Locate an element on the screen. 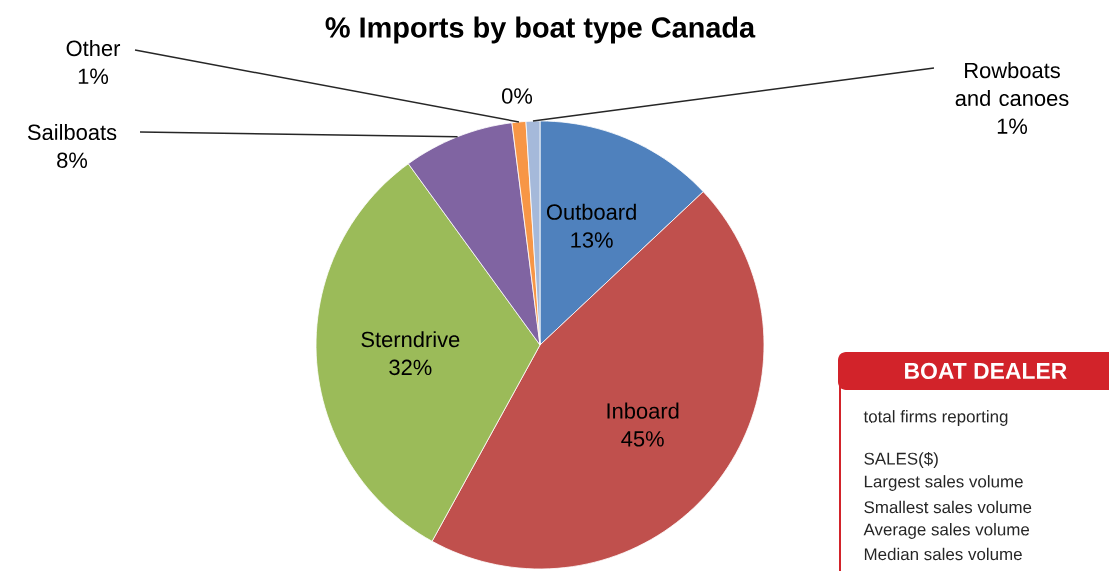  slice-label: Outboard is located at coordinates (591, 211).